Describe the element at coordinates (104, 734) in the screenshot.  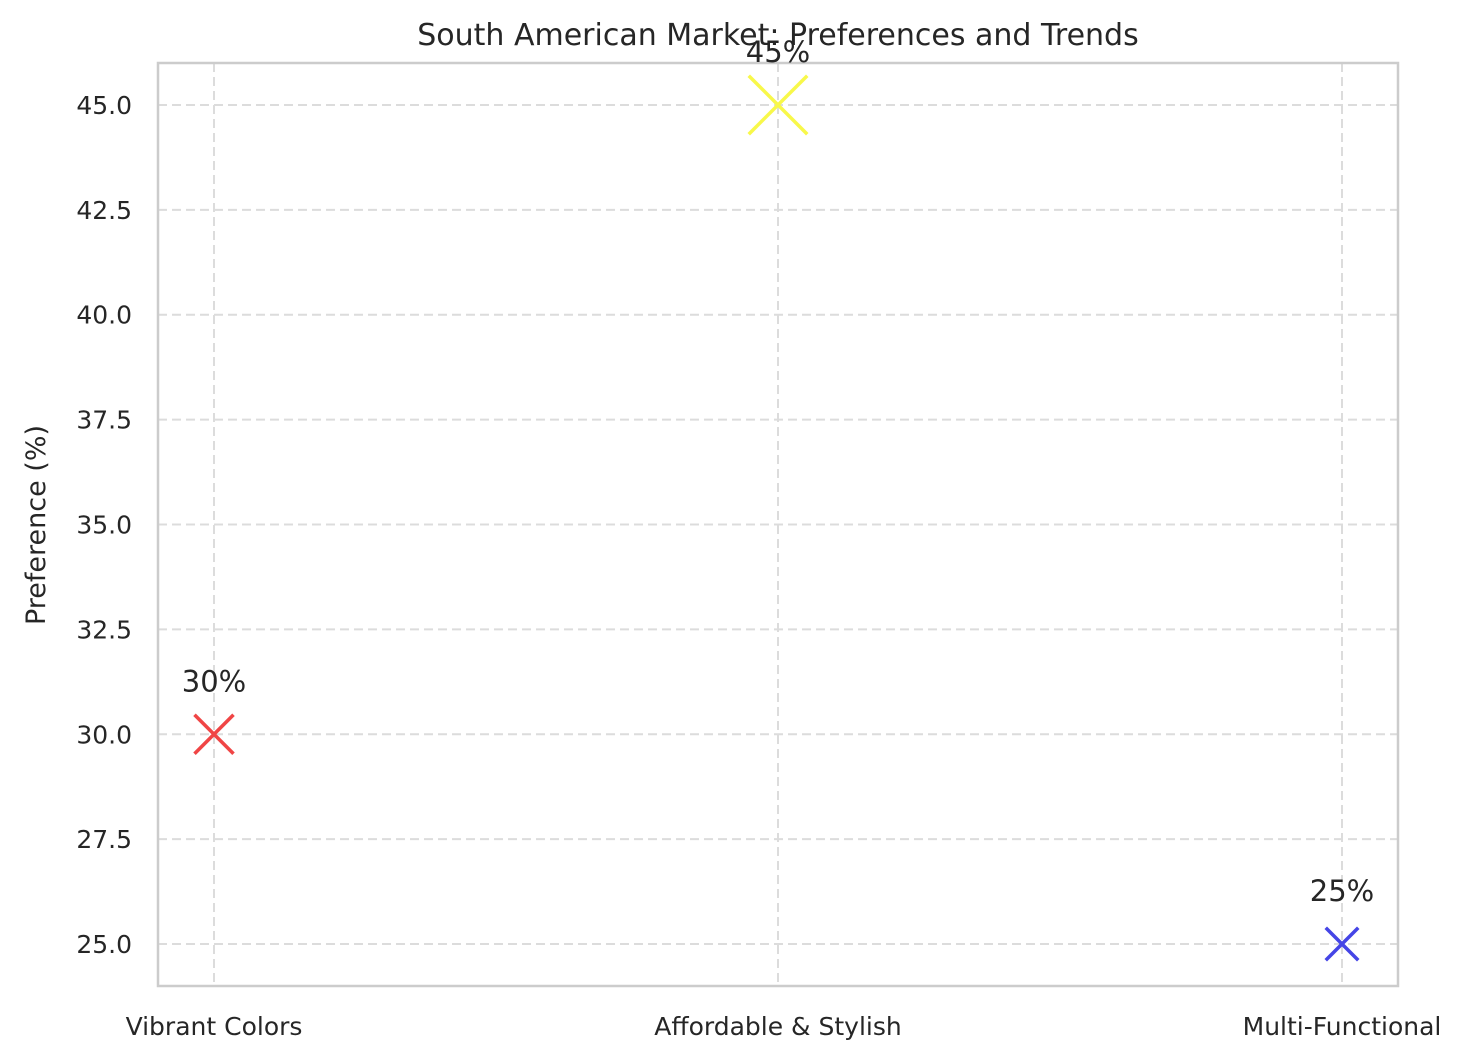
I see `y-tick-label: 30.0` at that location.